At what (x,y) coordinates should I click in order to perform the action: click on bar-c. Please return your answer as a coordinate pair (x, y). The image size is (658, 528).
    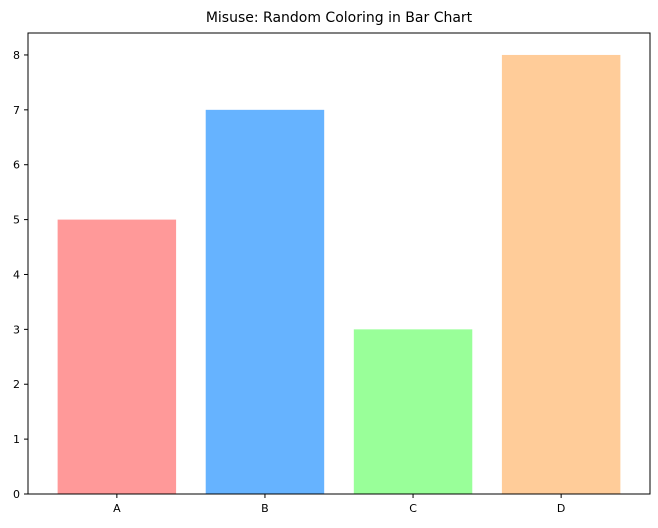
    Looking at the image, I should click on (413, 411).